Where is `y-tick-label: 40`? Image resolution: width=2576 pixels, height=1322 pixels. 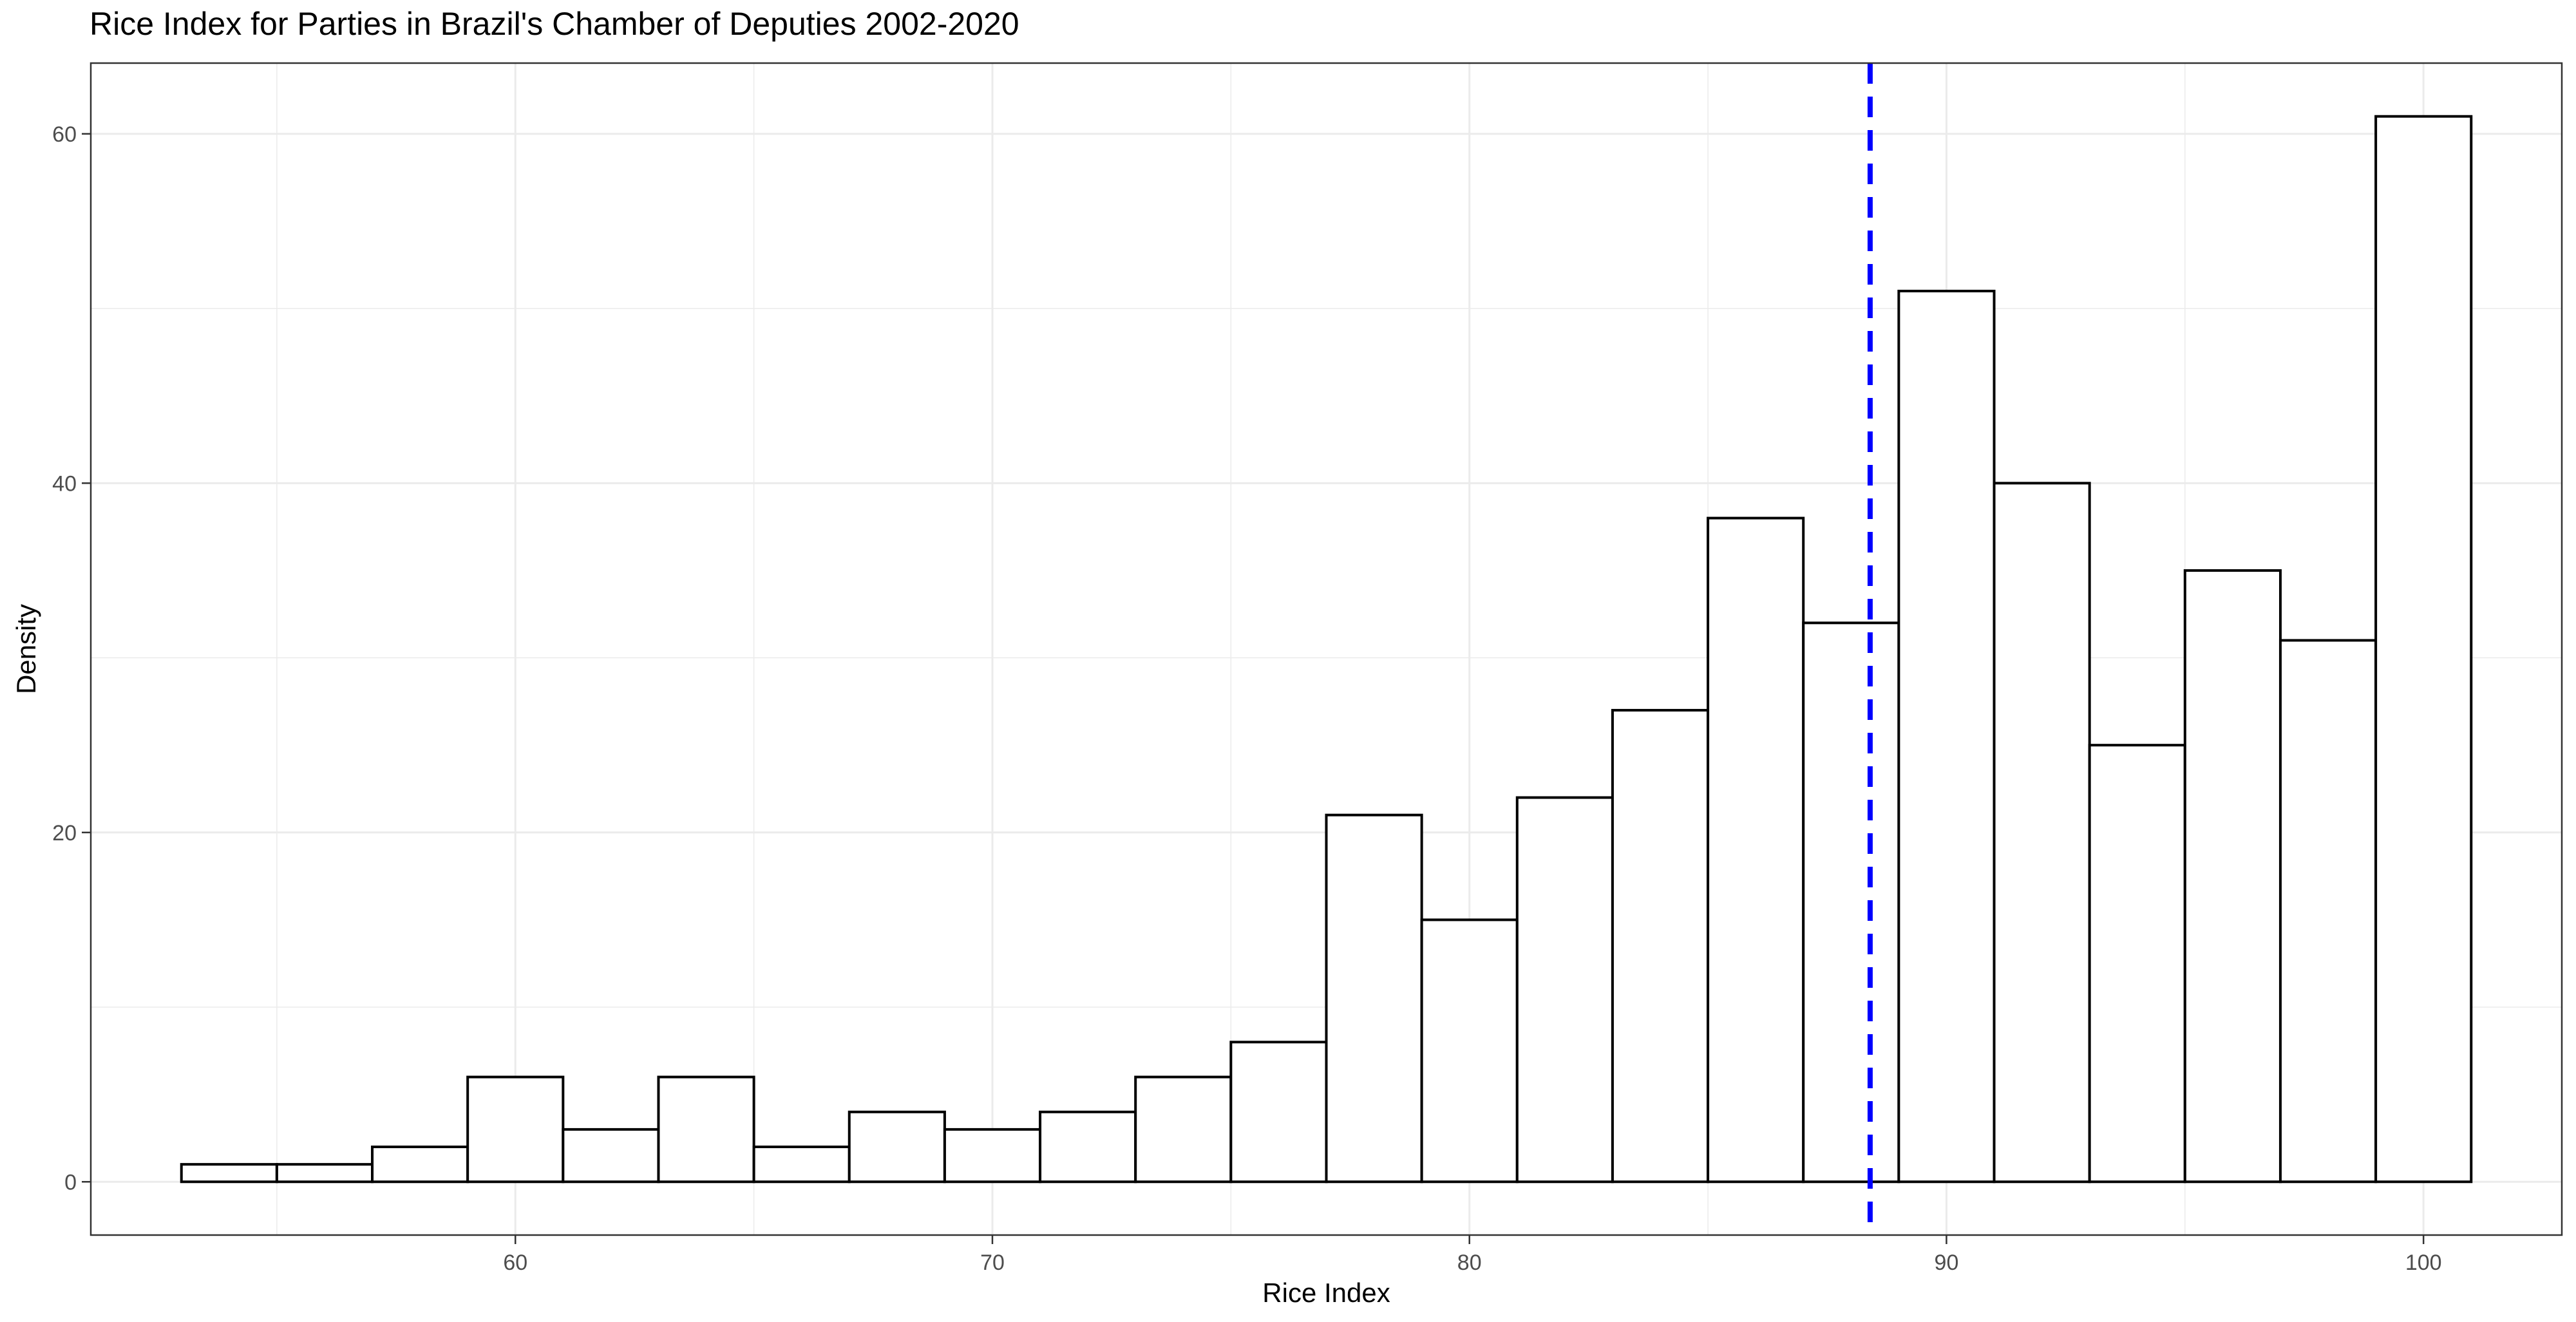
y-tick-label: 40 is located at coordinates (64, 483).